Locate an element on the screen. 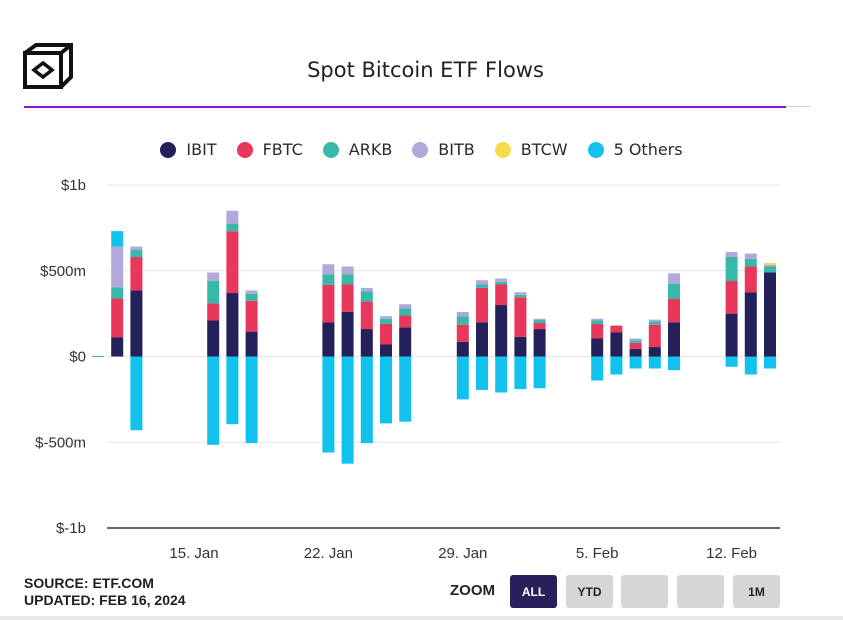 Image resolution: width=843 pixels, height=620 pixels. legend-label: ARKB is located at coordinates (370, 149).